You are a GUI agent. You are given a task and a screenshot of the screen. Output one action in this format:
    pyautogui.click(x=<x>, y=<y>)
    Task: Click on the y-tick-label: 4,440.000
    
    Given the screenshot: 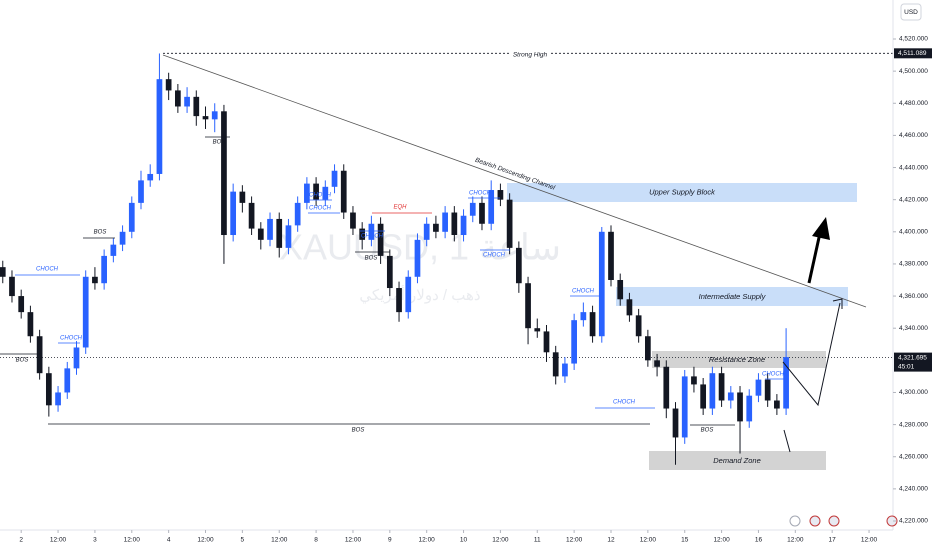 What is the action you would take?
    pyautogui.click(x=913, y=167)
    